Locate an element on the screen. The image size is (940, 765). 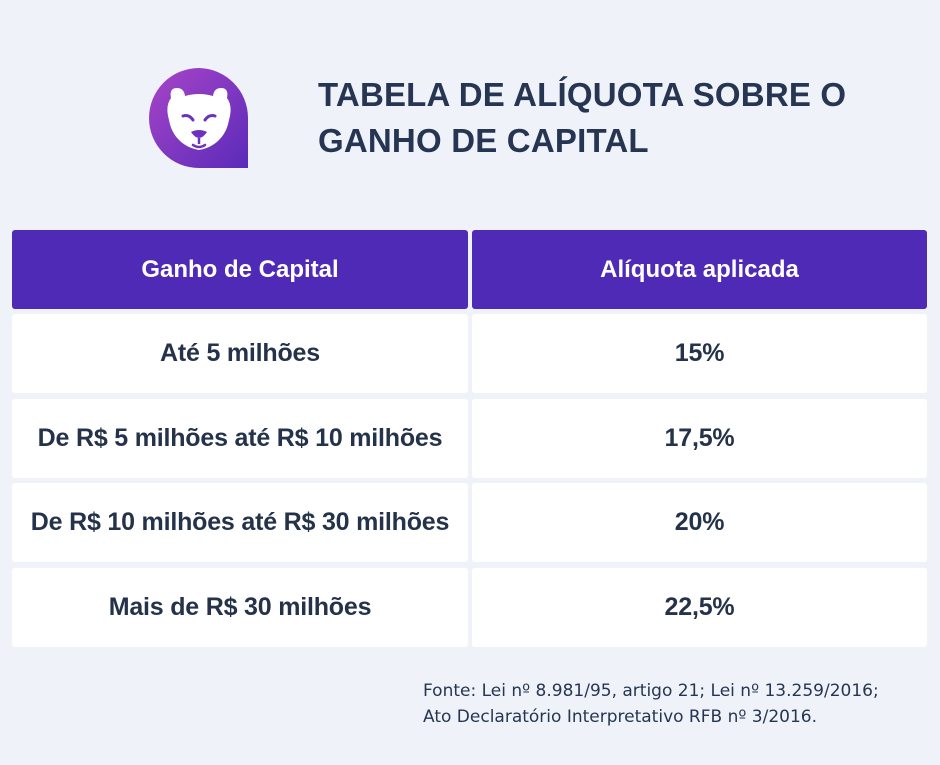
row-1-rate: 15% is located at coordinates (699, 353).